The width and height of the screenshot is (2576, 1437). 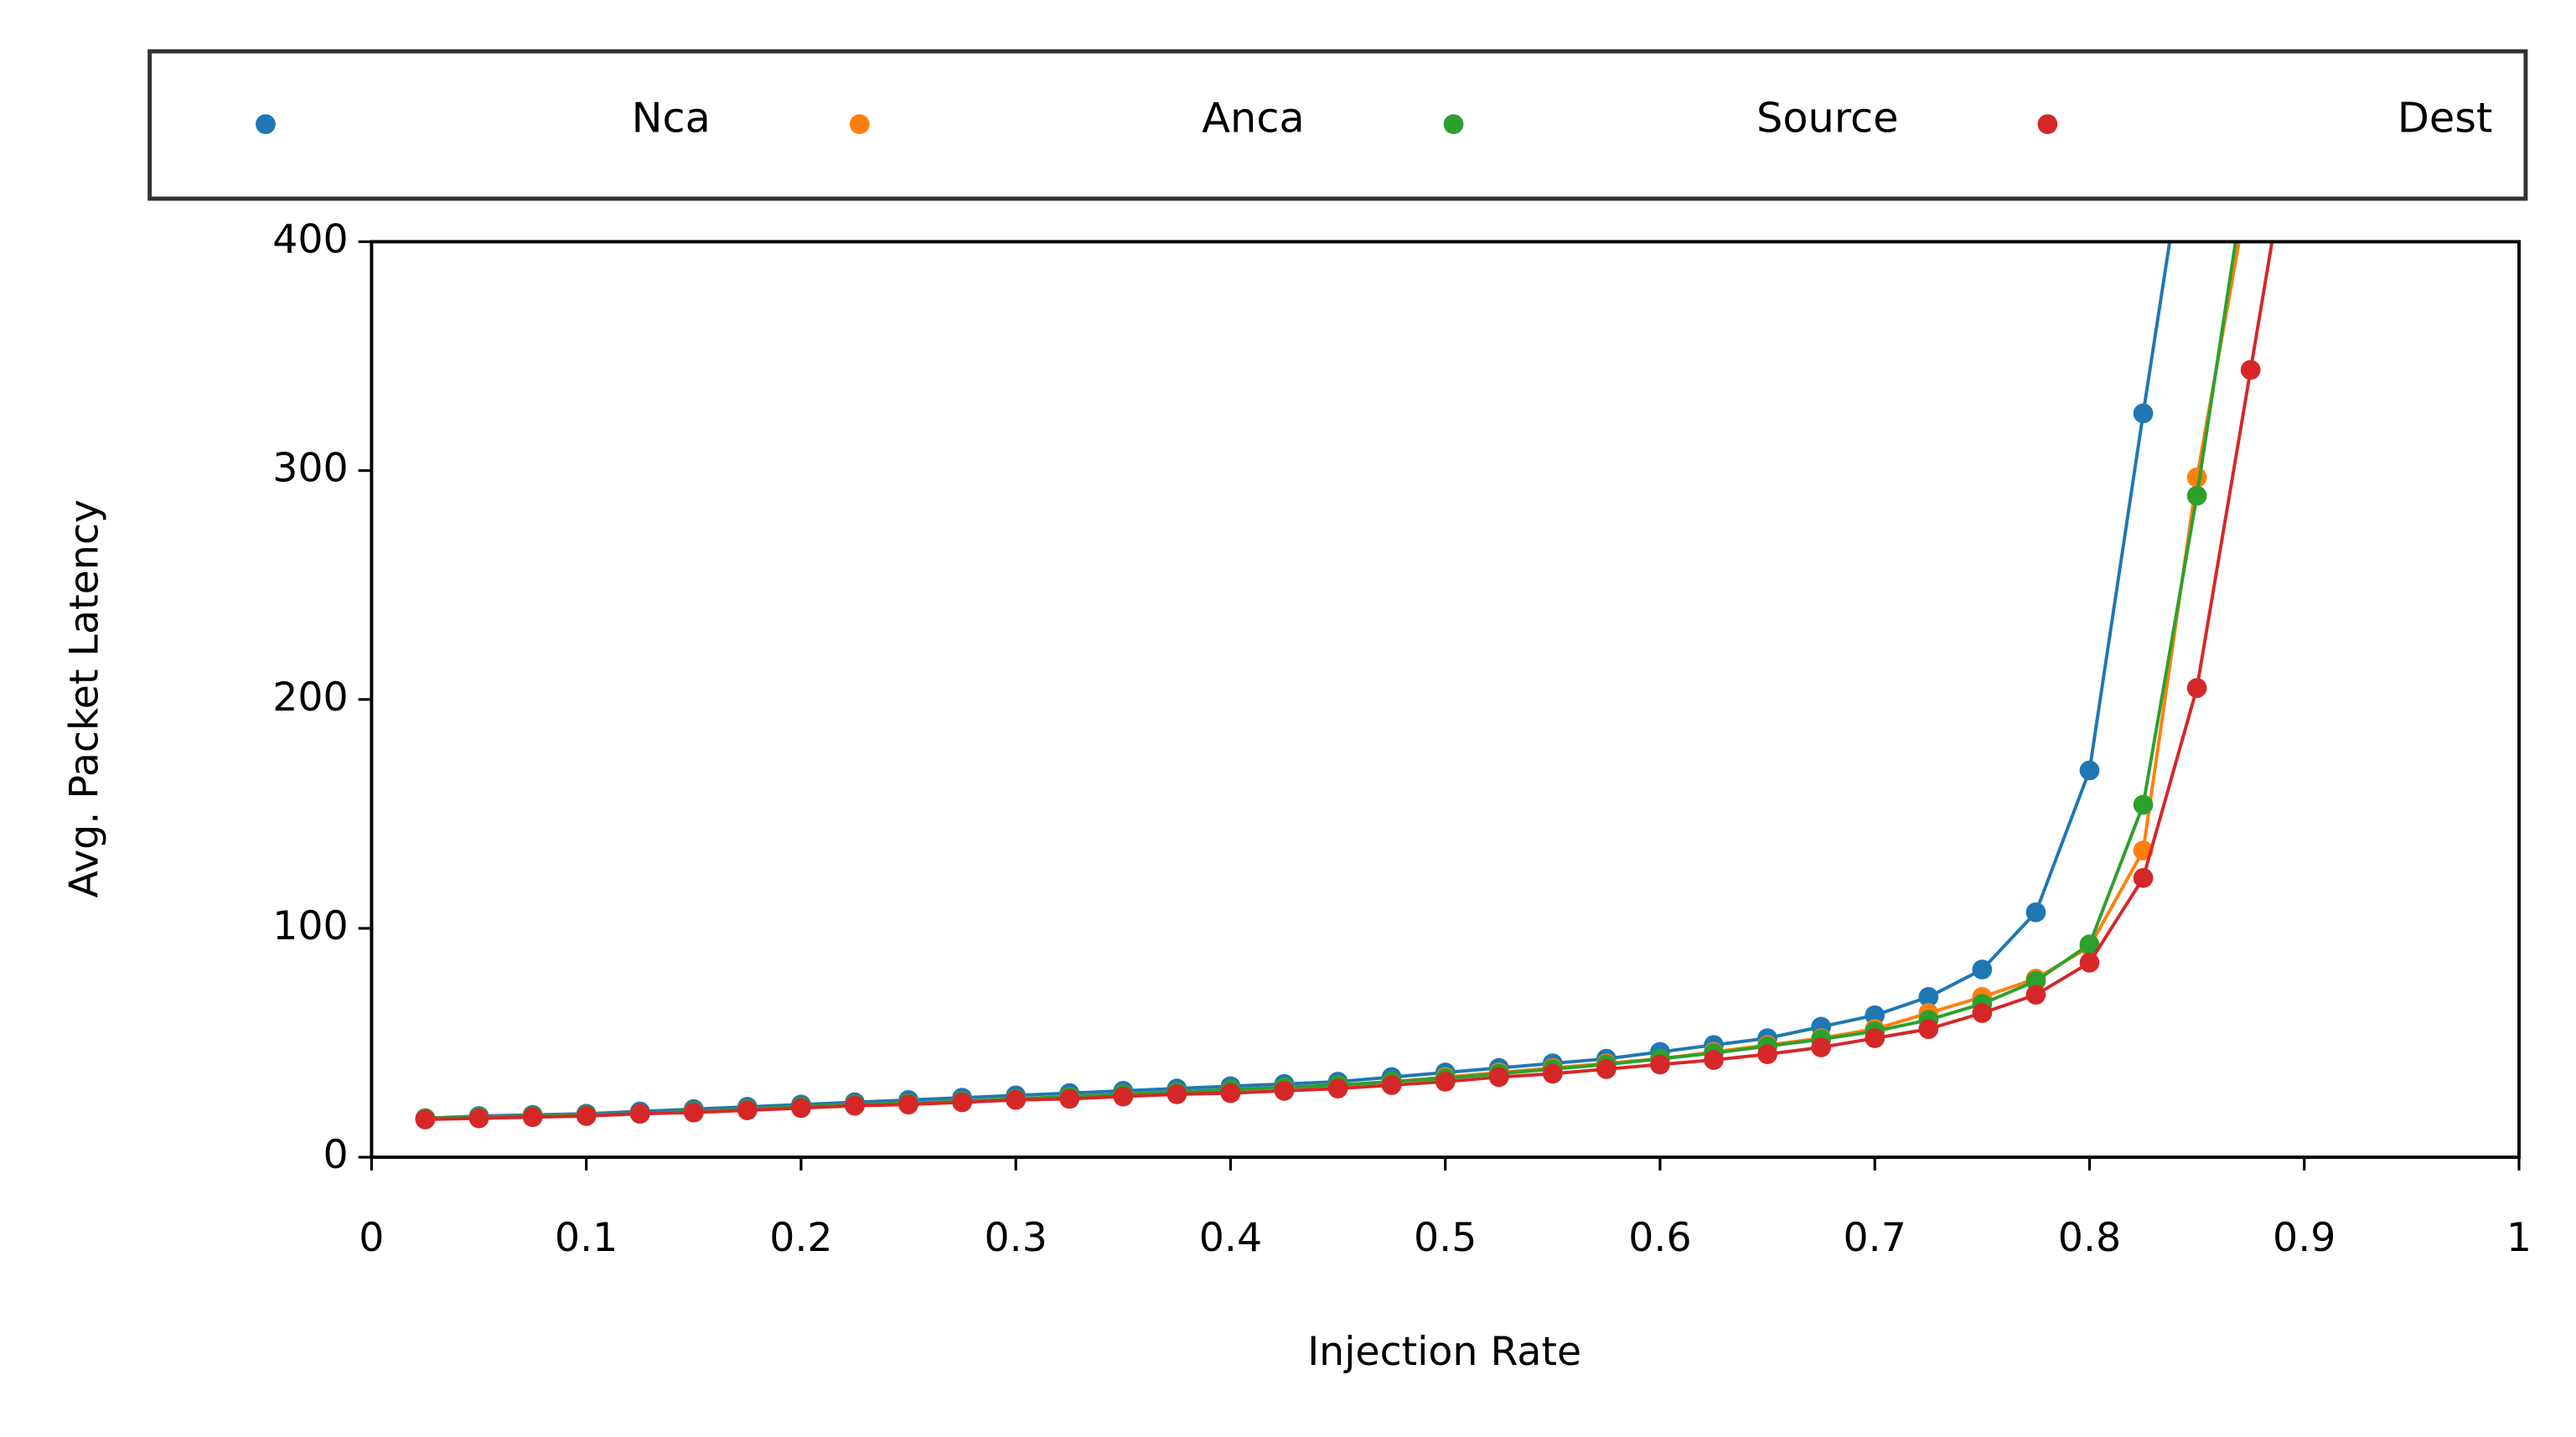 I want to click on y-tick-label: 100, so click(x=310, y=926).